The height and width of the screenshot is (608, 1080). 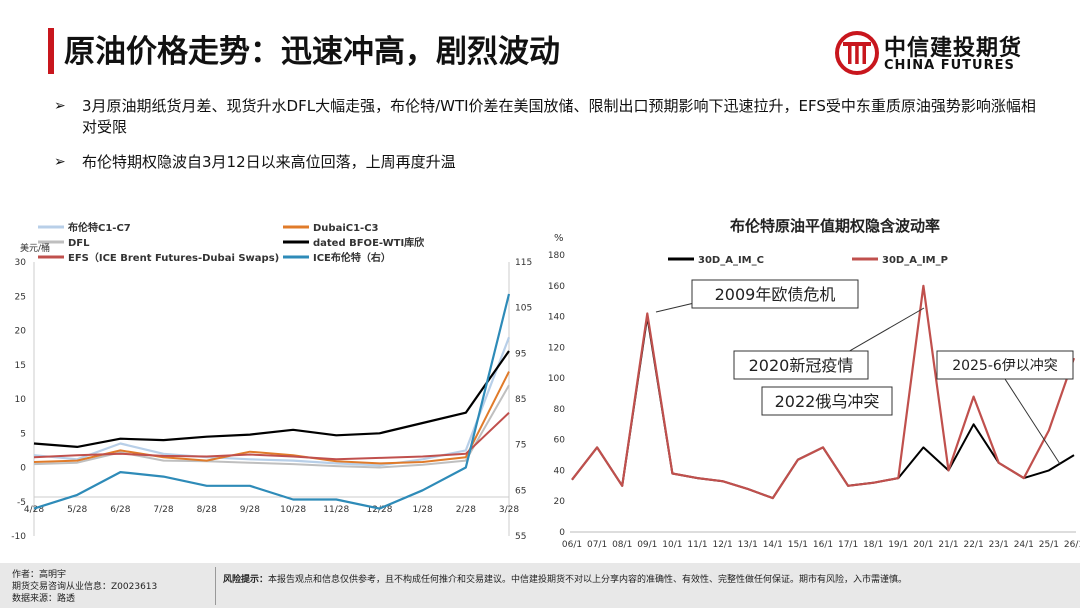 What do you see at coordinates (556, 256) in the screenshot?
I see `chart2-ytick-label: 180` at bounding box center [556, 256].